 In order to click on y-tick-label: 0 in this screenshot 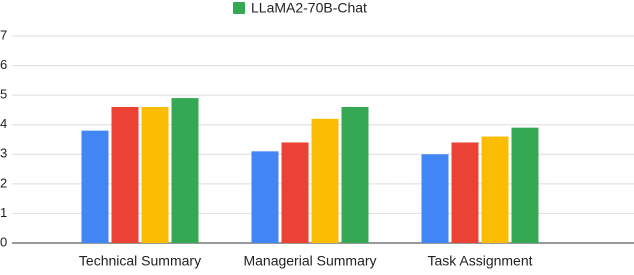, I will do `click(3, 241)`.